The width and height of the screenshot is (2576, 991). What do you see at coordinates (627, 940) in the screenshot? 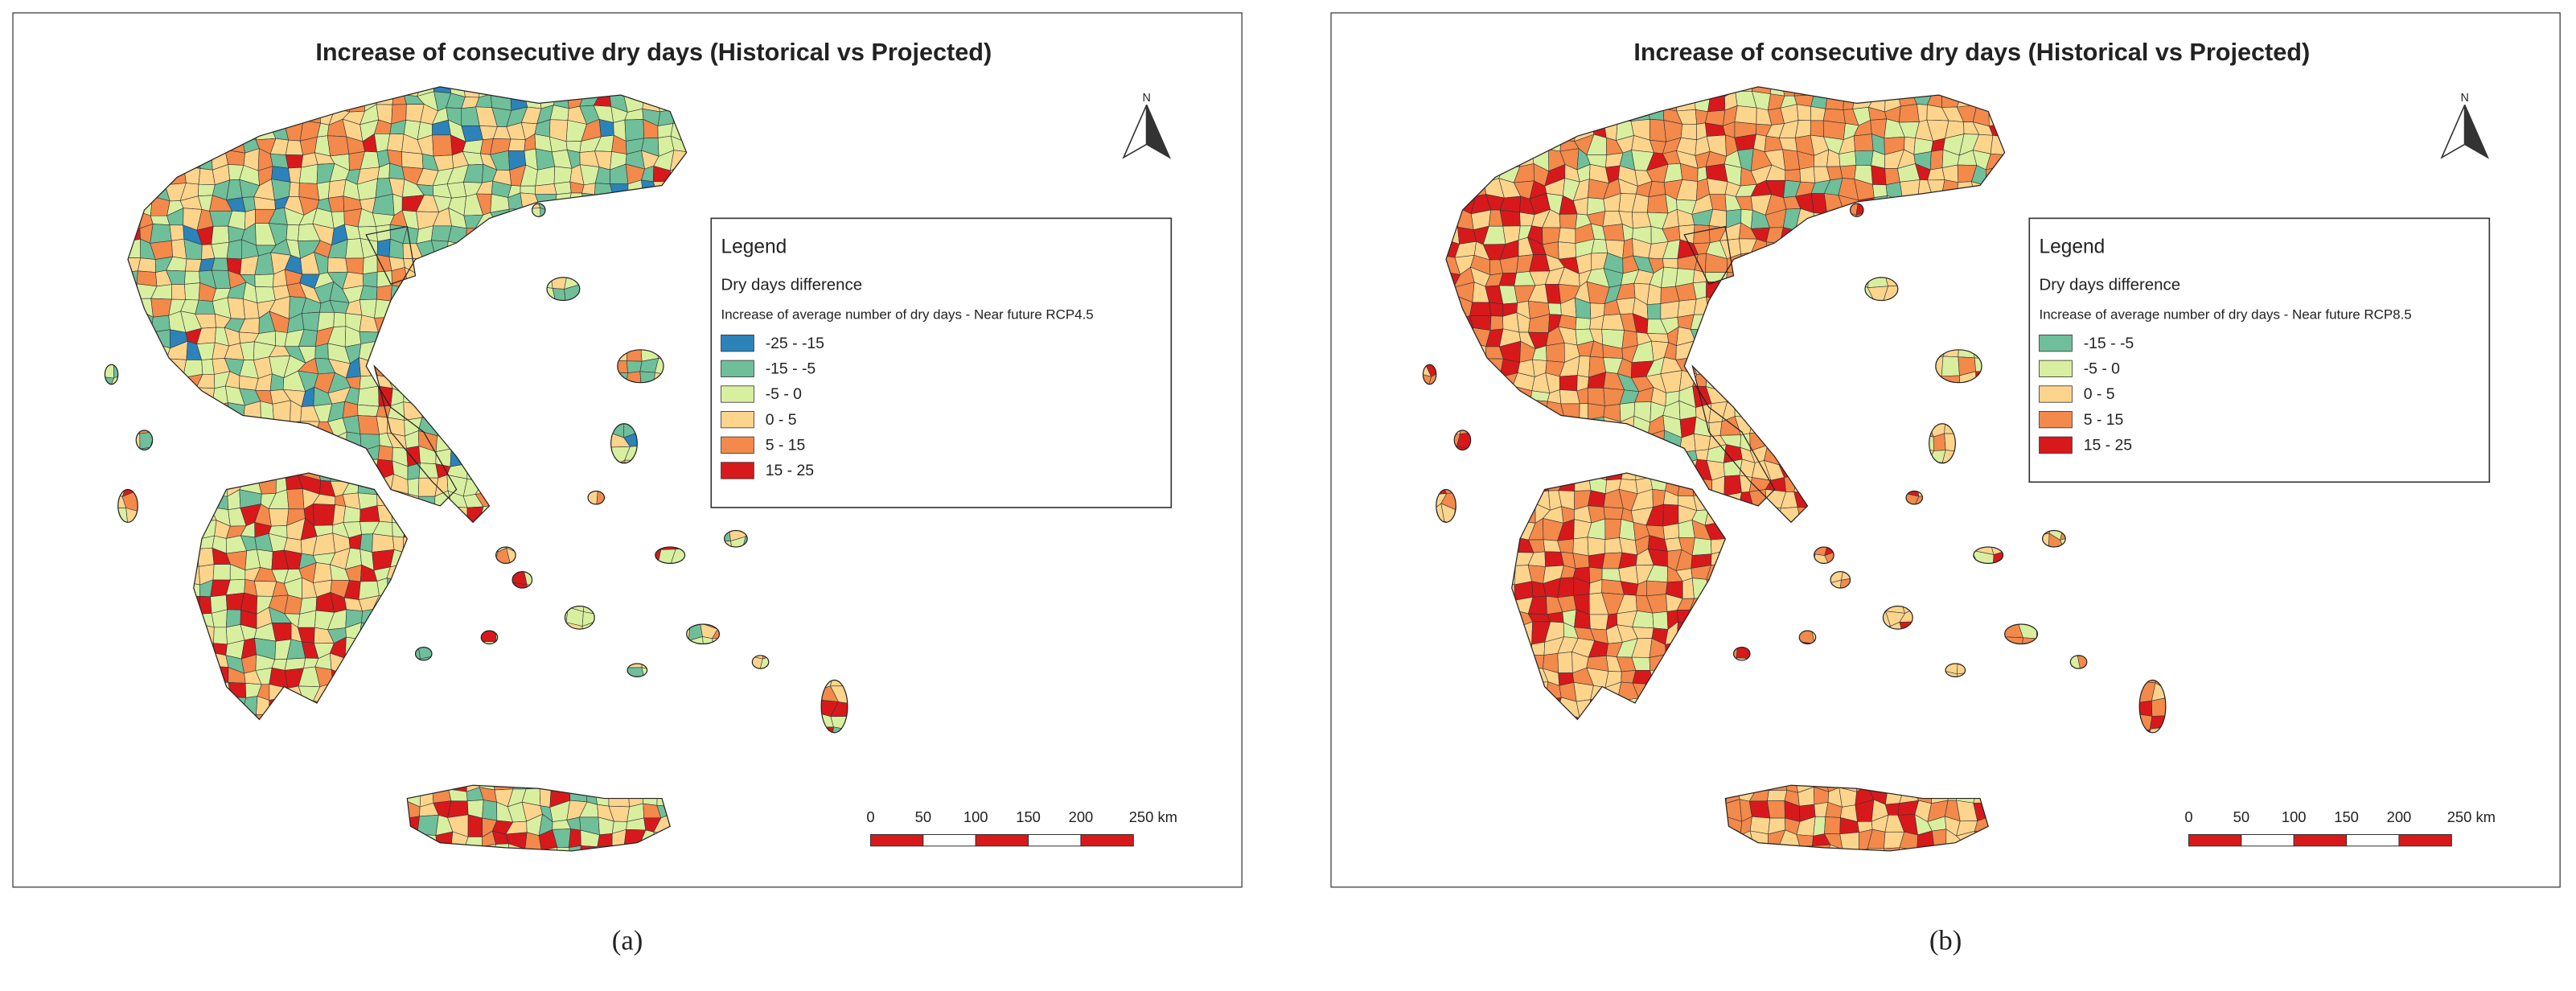
I see `panel-caption: (a)` at bounding box center [627, 940].